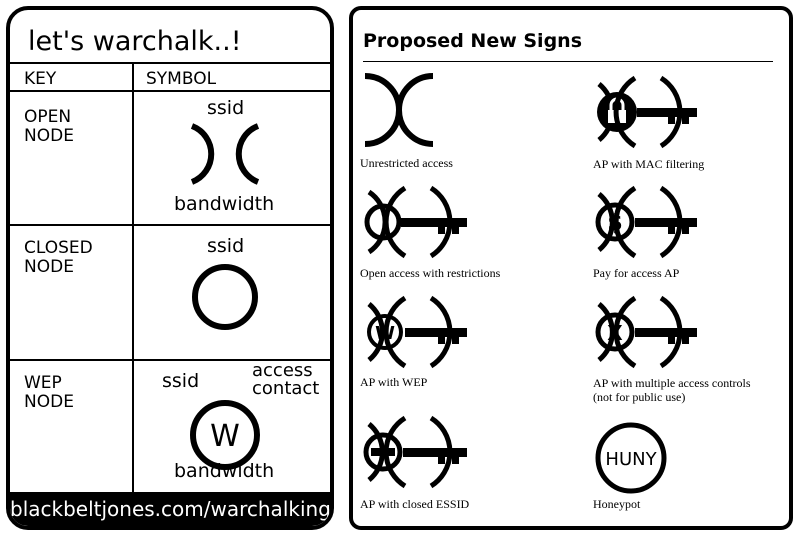 This screenshot has height=538, width=802. I want to click on key-closed-node: CLOSED NODE, so click(58, 257).